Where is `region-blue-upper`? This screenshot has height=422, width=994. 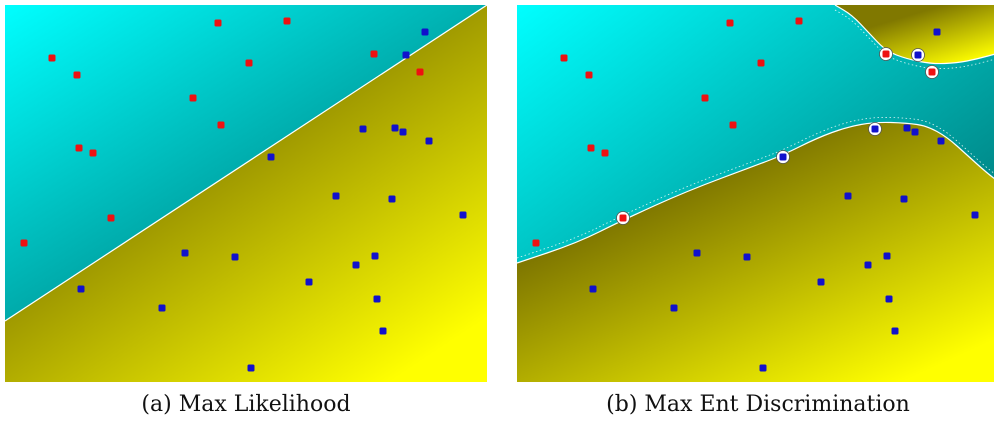 region-blue-upper is located at coordinates (914, 34).